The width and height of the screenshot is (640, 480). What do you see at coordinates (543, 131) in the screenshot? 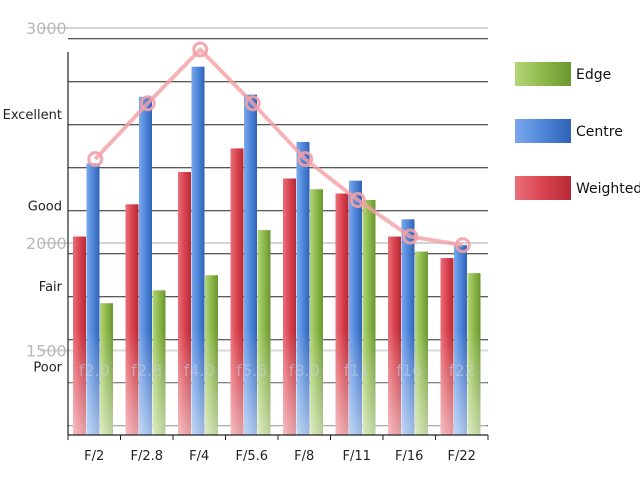
I see `legend-swatch-centre` at bounding box center [543, 131].